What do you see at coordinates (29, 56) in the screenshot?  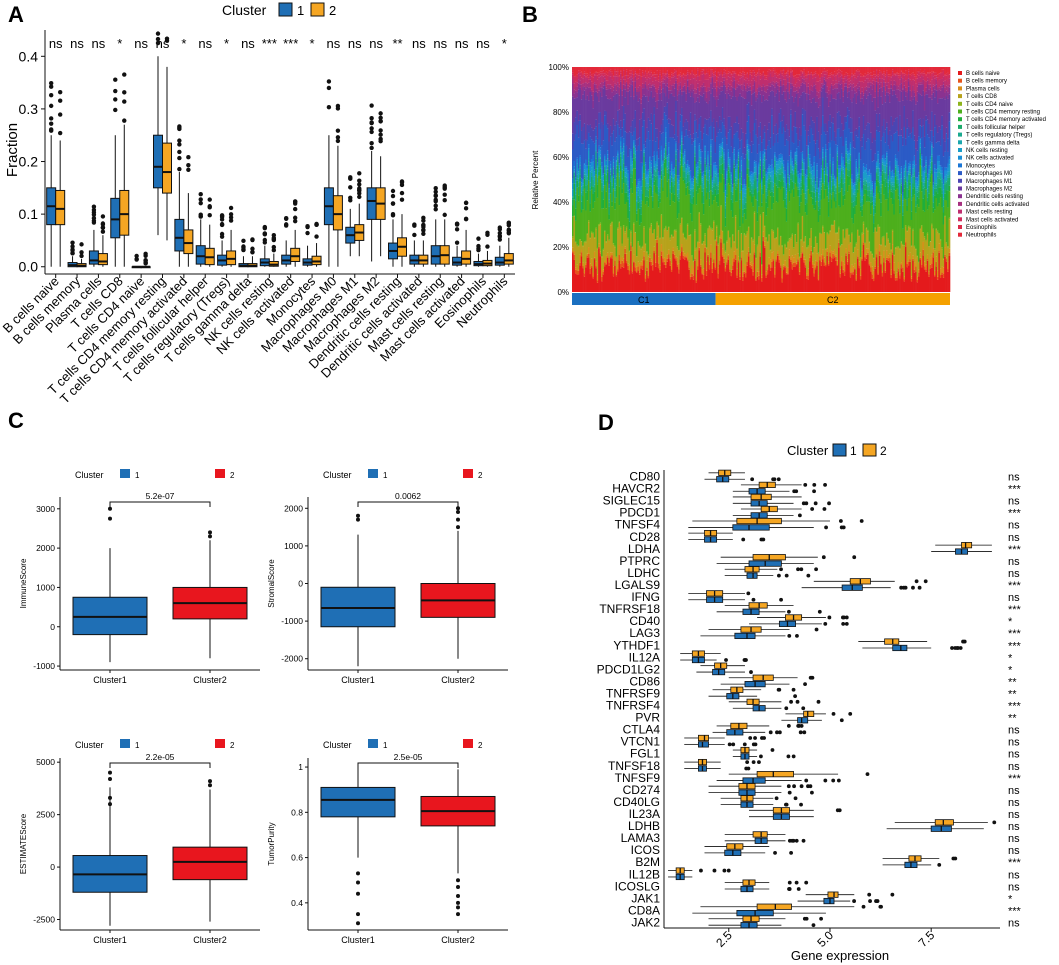 I see `y-tick-label: 0.4` at bounding box center [29, 56].